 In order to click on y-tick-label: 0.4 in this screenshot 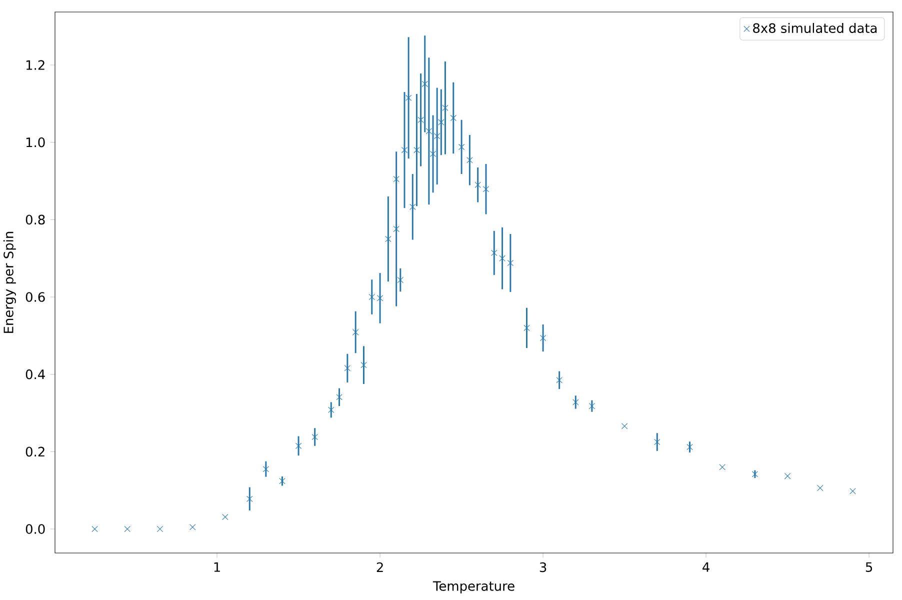, I will do `click(35, 374)`.